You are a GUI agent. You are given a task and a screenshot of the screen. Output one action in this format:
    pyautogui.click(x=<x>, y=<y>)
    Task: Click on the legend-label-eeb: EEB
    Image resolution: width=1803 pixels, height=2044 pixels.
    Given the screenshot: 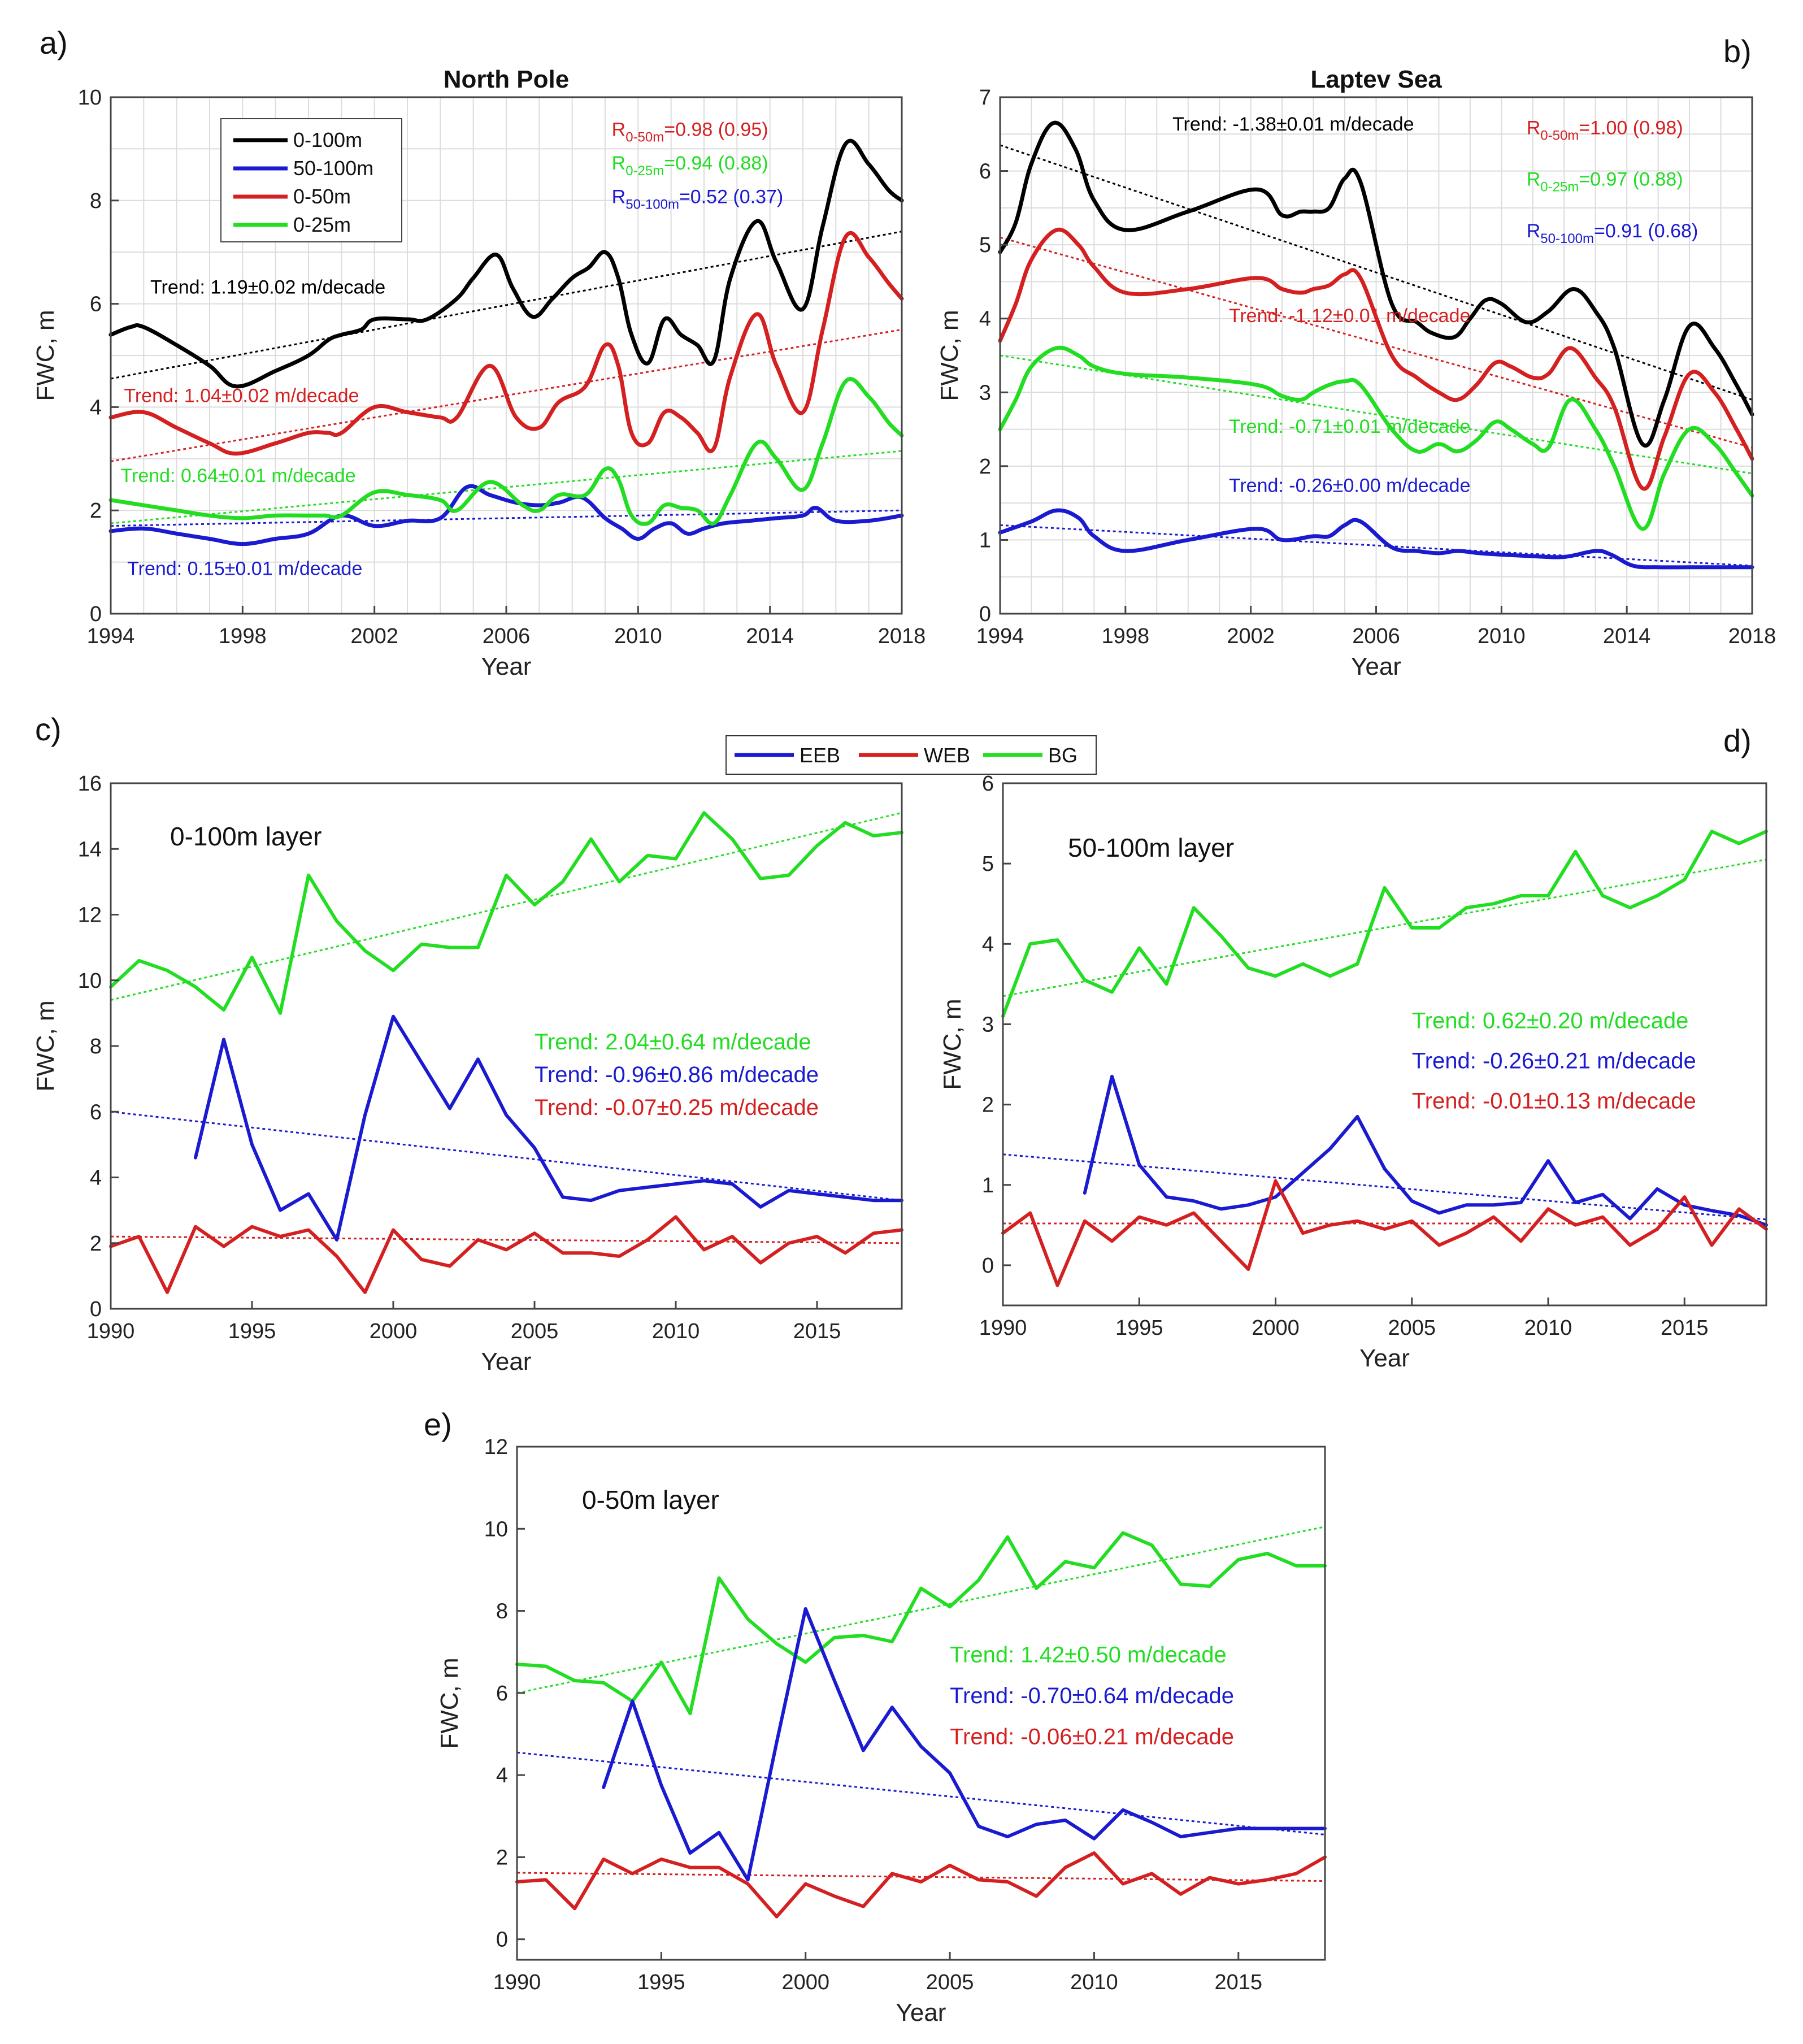 What is the action you would take?
    pyautogui.click(x=820, y=756)
    